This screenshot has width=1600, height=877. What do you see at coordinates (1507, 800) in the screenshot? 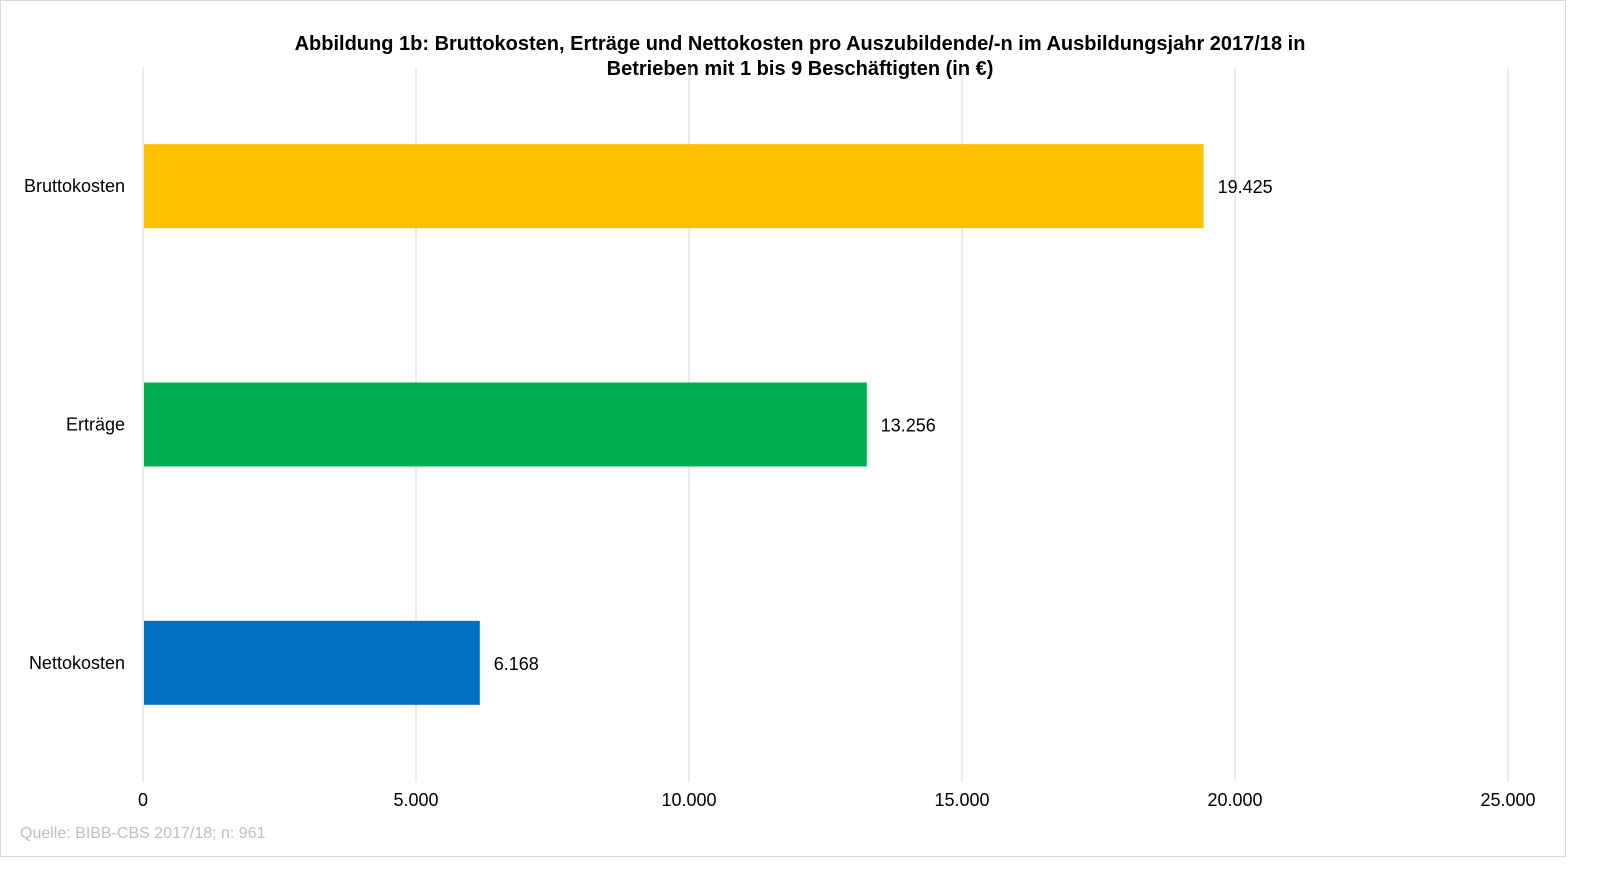
I see `x-tick-label: 25.000` at bounding box center [1507, 800].